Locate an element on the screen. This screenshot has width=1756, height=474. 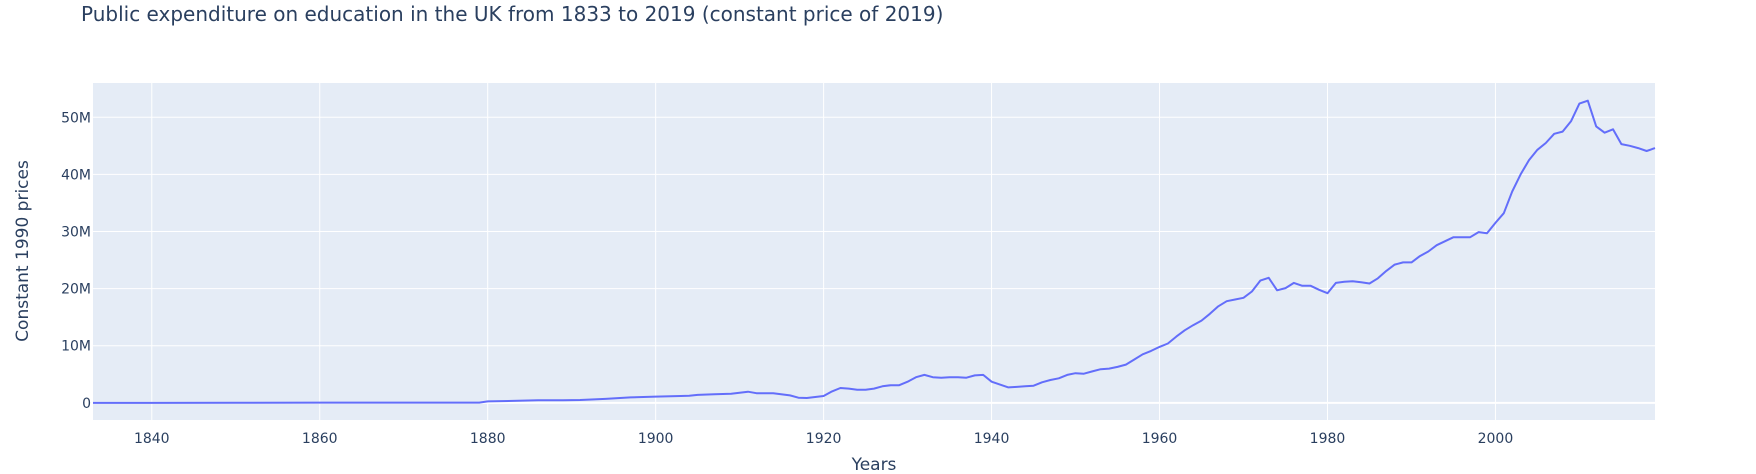
y-tick-label: 40M is located at coordinates (76, 175).